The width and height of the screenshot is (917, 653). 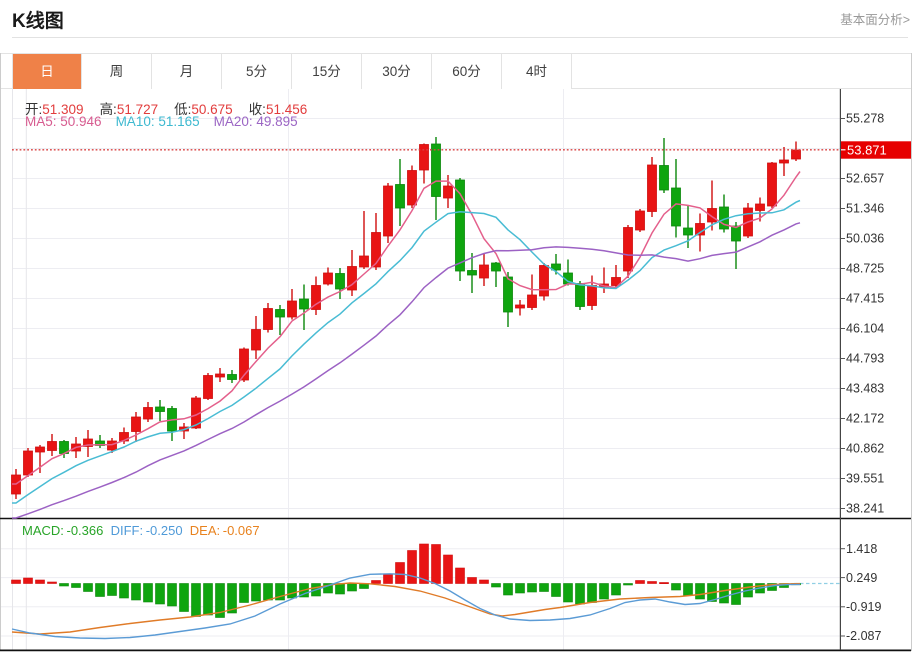 I want to click on svg-text: 46.104, so click(x=865, y=329).